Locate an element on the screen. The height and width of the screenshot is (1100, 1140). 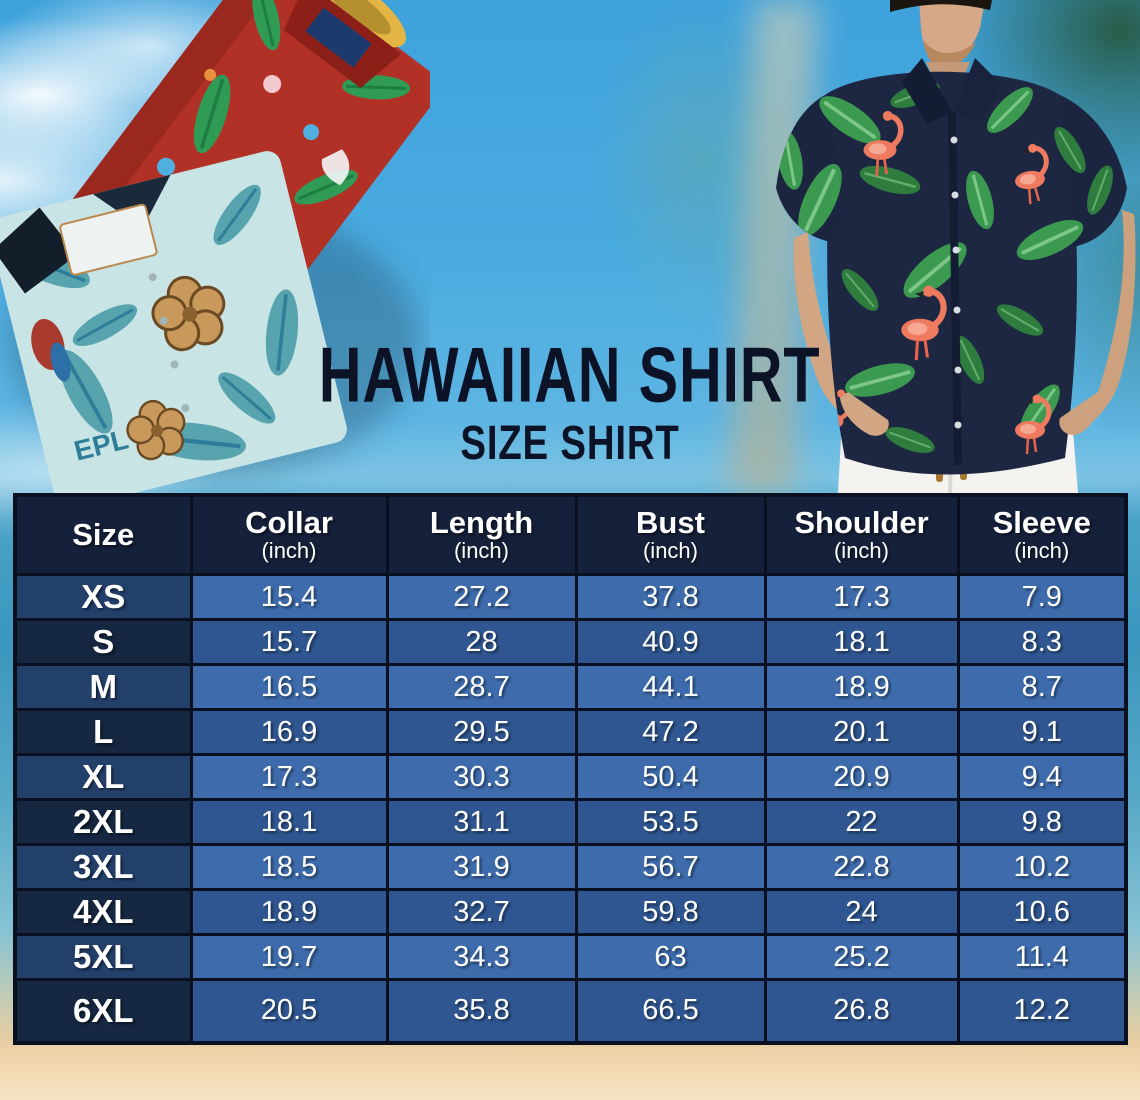
value-cell: 16.9 is located at coordinates (289, 732).